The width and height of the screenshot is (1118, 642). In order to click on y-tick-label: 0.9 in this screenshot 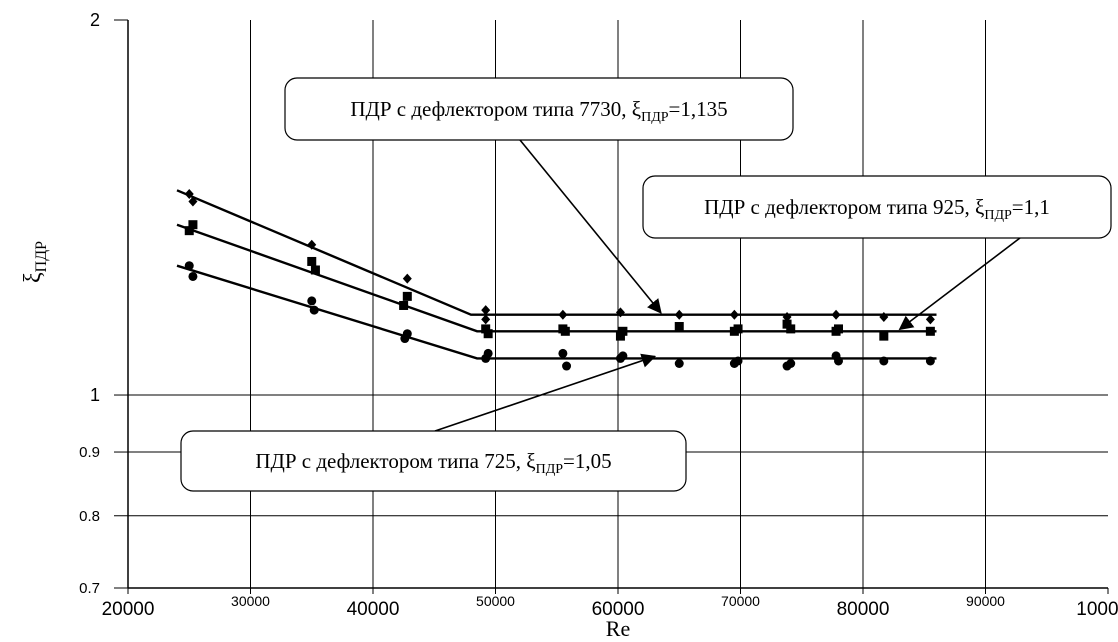, I will do `click(89, 452)`.